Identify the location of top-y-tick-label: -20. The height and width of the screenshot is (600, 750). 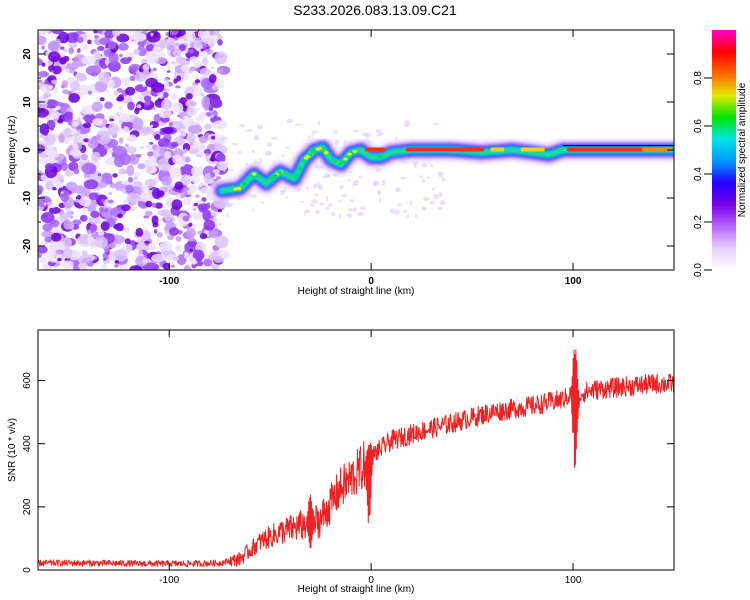
(27, 245).